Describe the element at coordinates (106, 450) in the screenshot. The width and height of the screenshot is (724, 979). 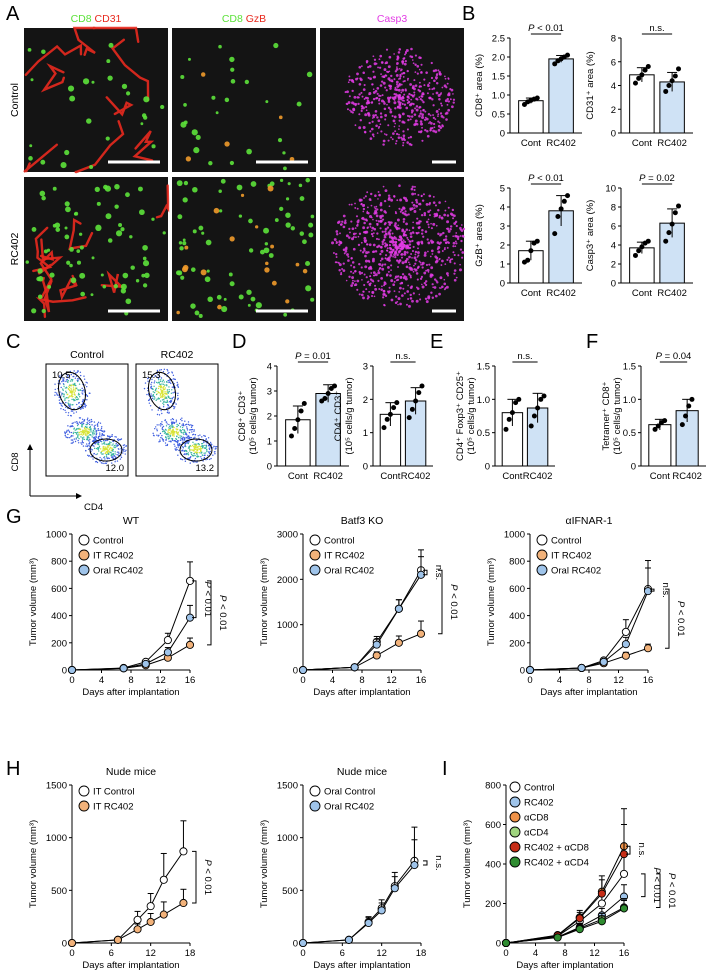
I see `cd4-gate` at that location.